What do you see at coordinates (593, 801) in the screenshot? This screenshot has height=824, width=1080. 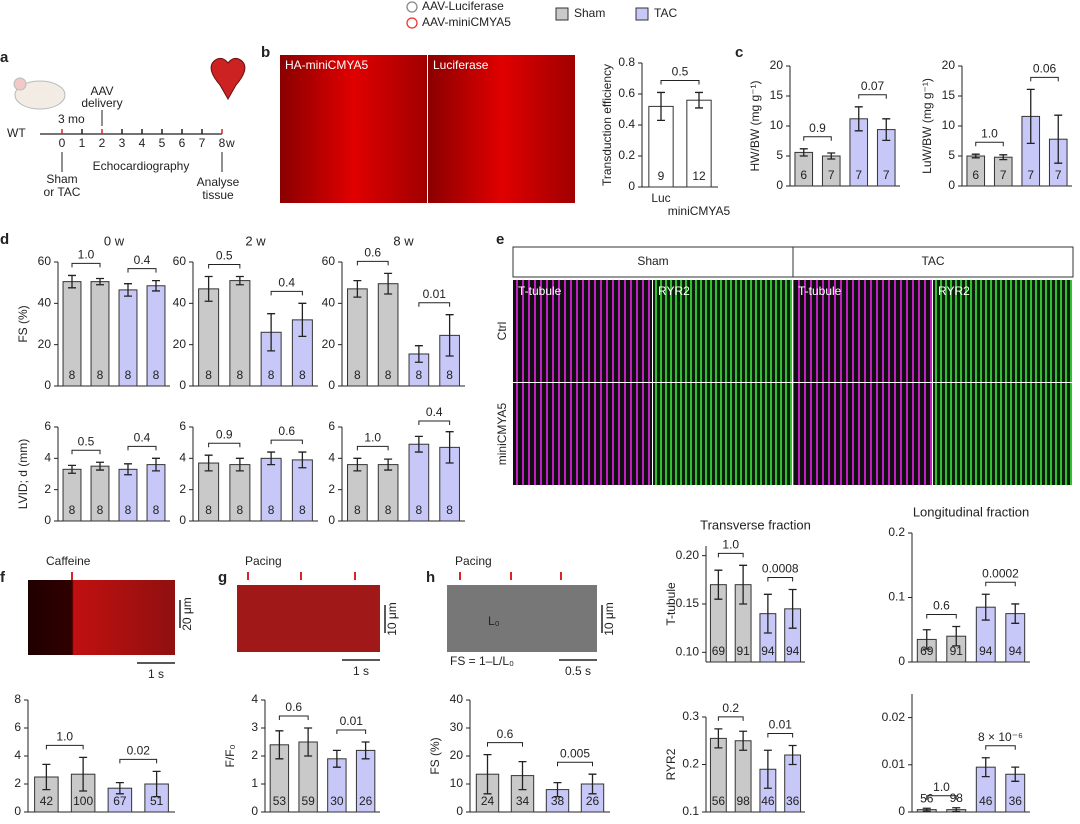 I see `n-label: 26` at bounding box center [593, 801].